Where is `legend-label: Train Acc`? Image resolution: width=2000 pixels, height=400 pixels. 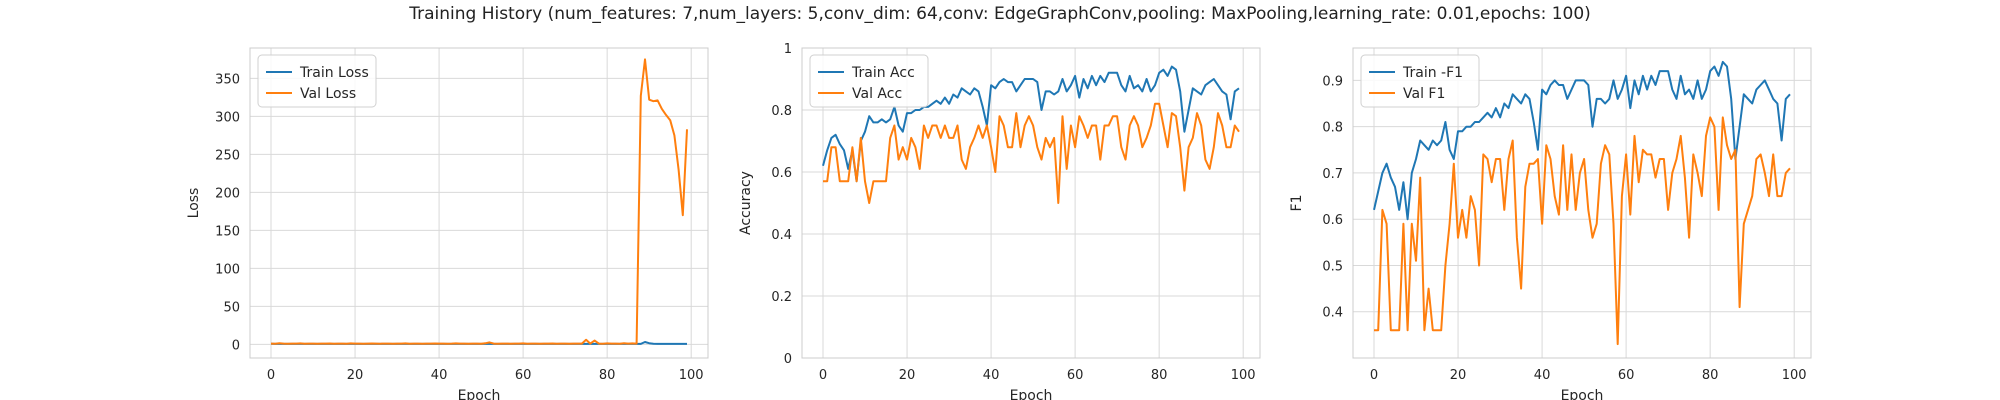 legend-label: Train Acc is located at coordinates (883, 73).